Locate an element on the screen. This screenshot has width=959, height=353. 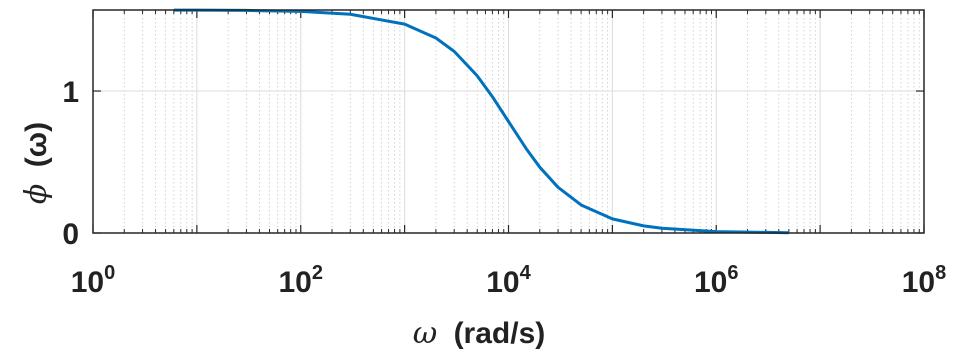
x-axis-label: ω (rad/s) is located at coordinates (479, 333).